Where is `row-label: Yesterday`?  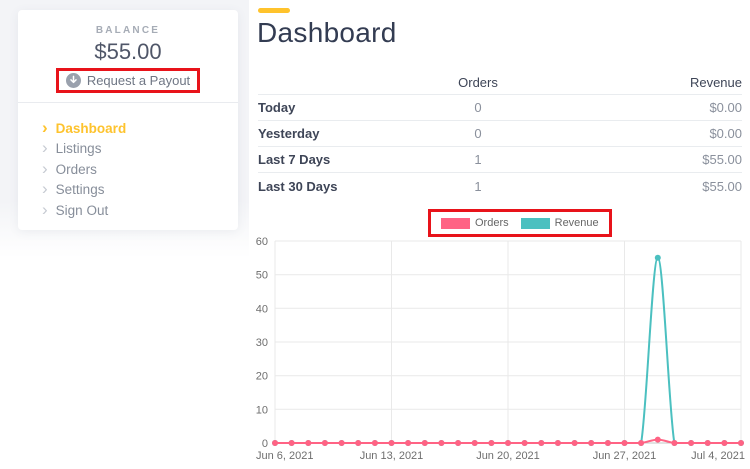
row-label: Yesterday is located at coordinates (289, 133).